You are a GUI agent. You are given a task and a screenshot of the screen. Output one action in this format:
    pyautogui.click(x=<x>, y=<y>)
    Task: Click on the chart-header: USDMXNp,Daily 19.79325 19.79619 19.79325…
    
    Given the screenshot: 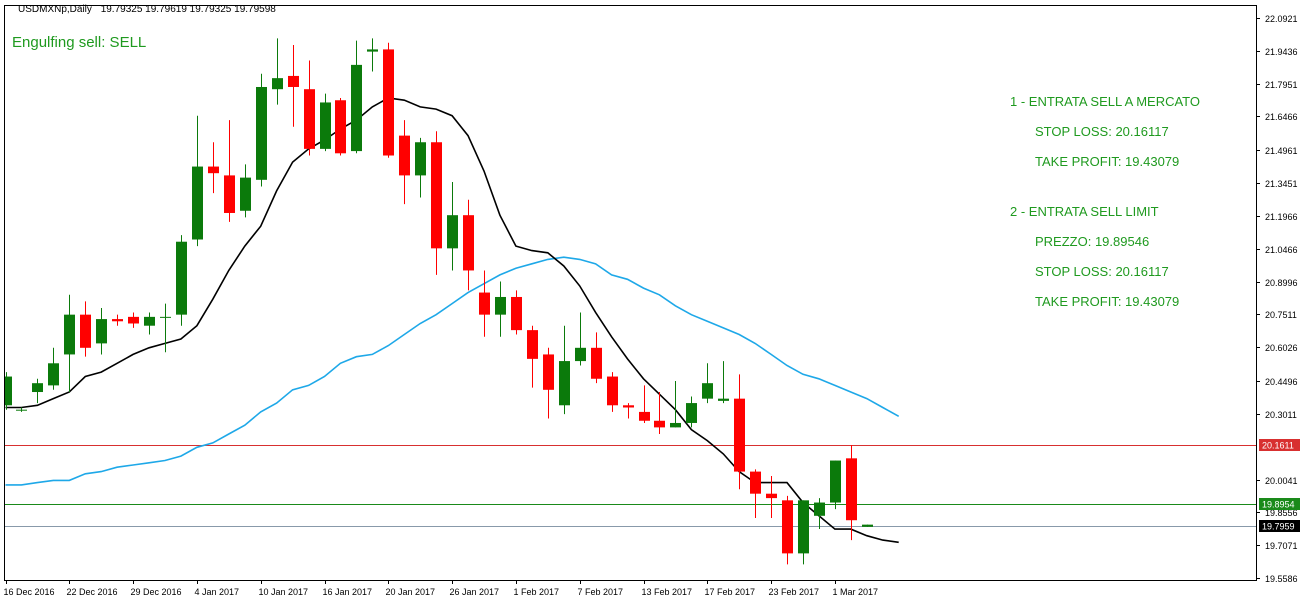 What is the action you would take?
    pyautogui.click(x=147, y=9)
    